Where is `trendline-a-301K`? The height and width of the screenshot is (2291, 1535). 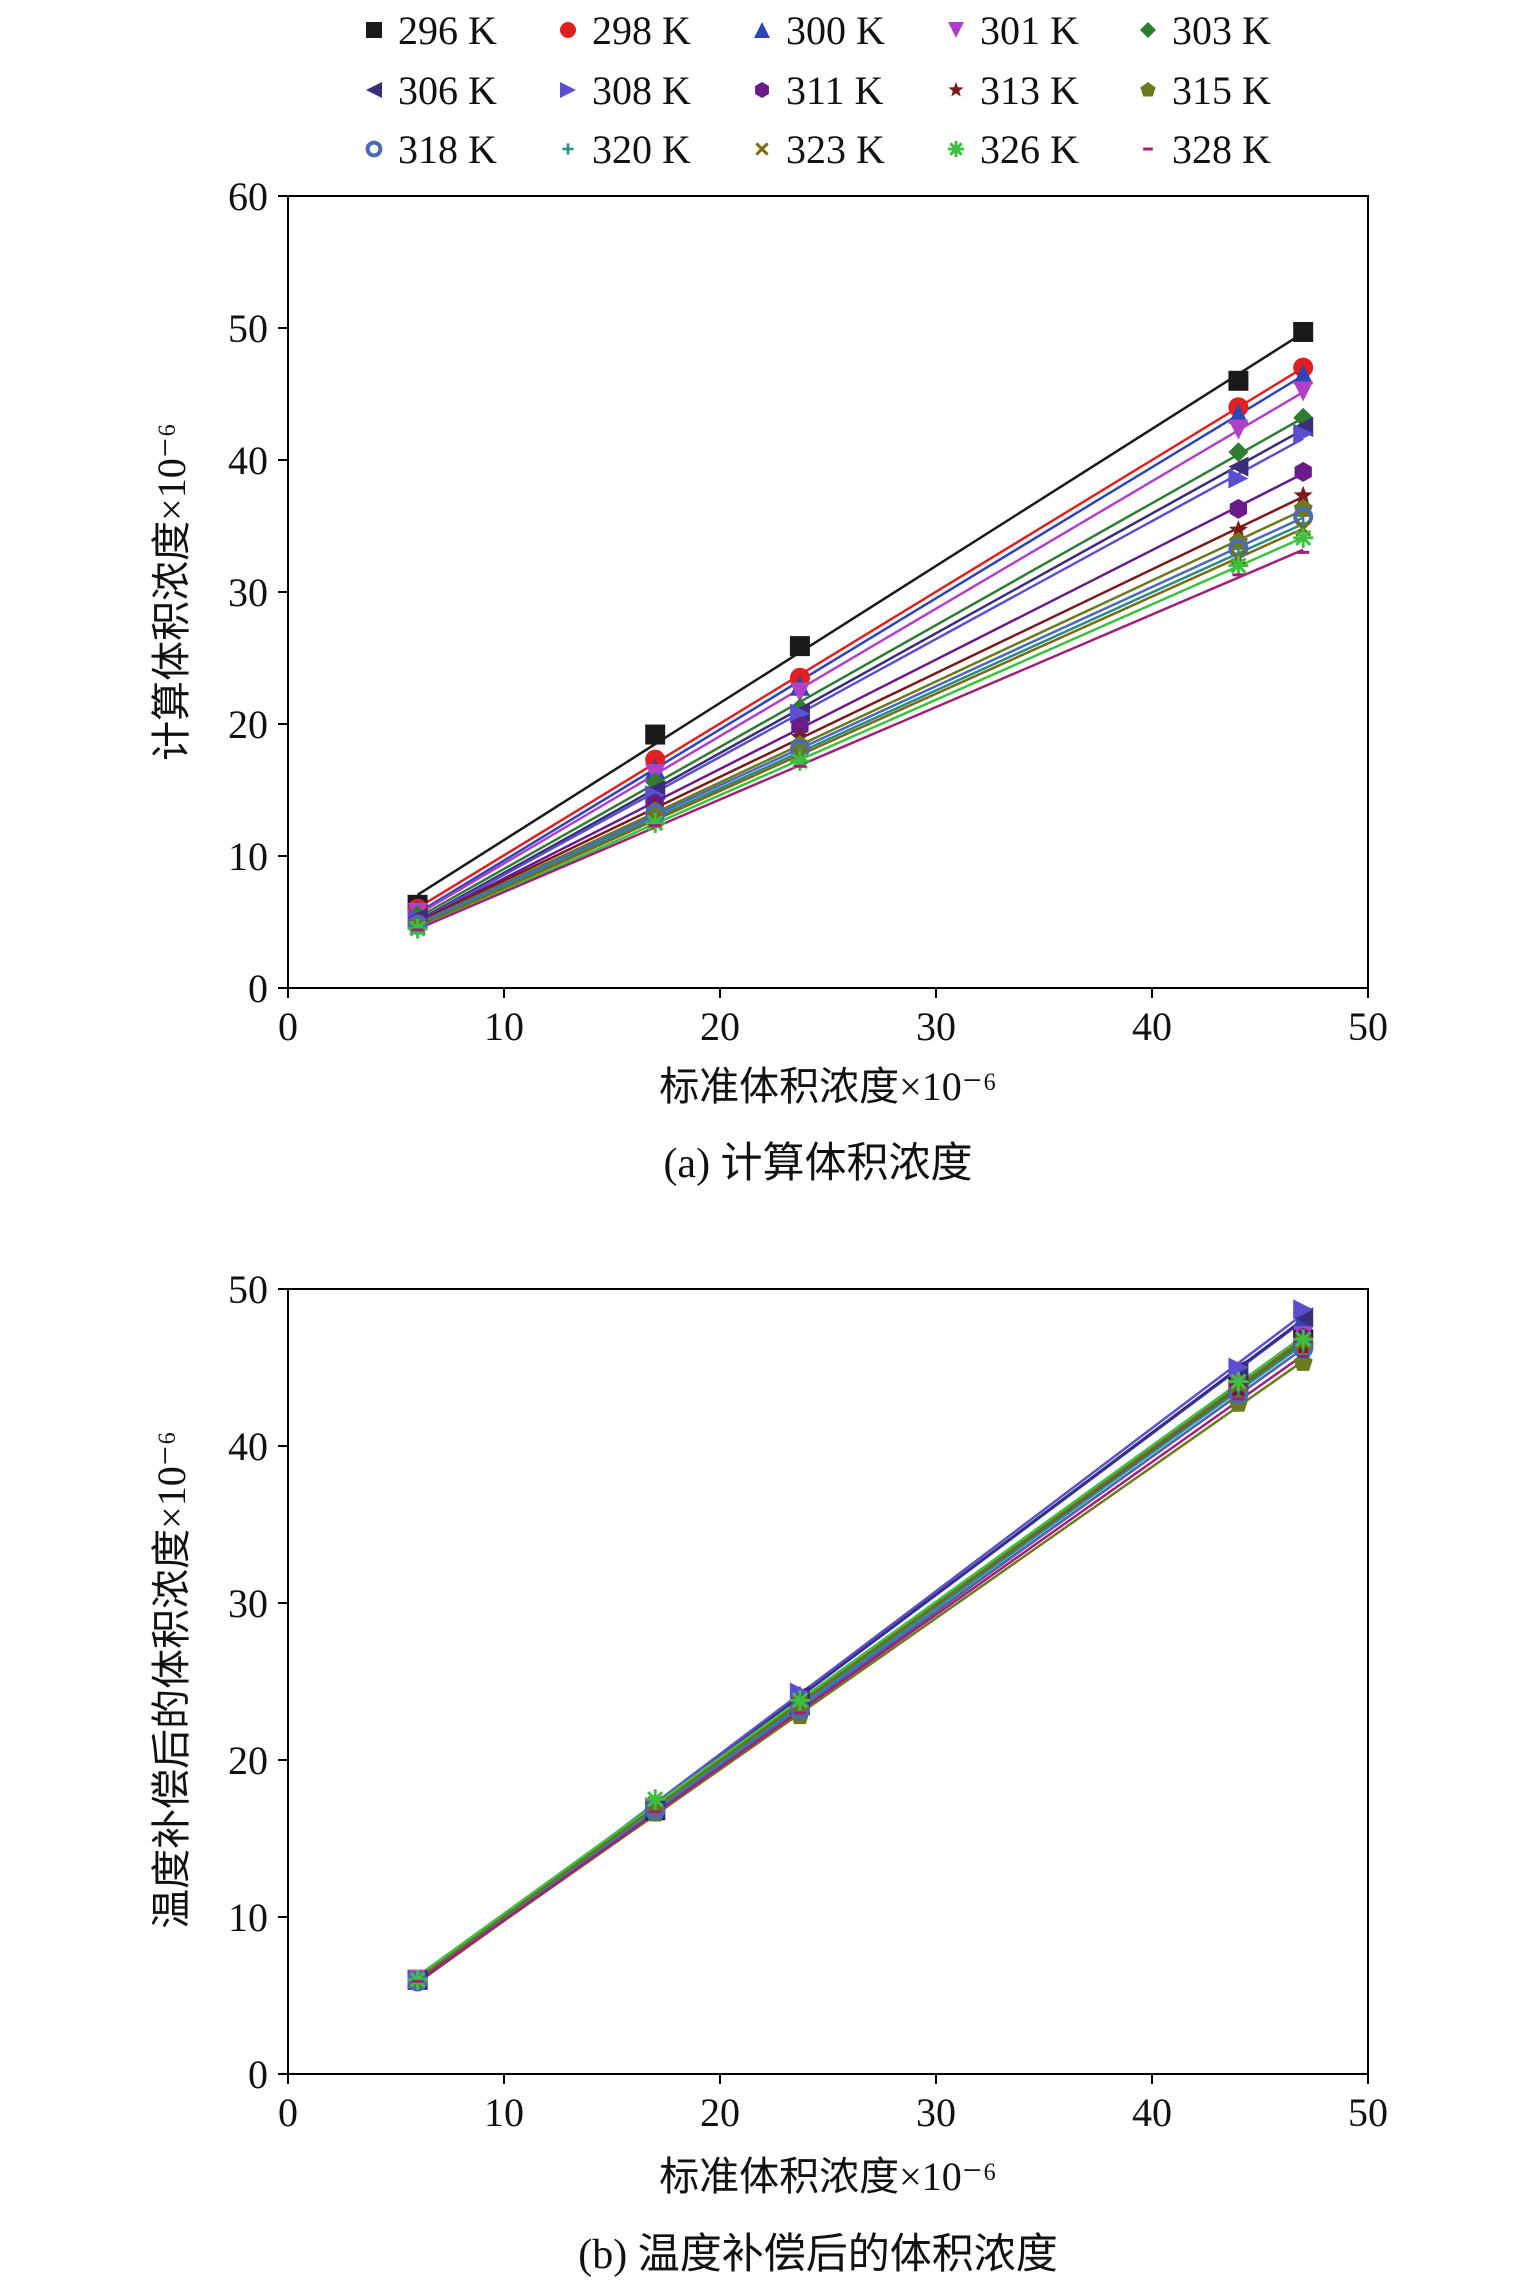 trendline-a-301K is located at coordinates (860, 653).